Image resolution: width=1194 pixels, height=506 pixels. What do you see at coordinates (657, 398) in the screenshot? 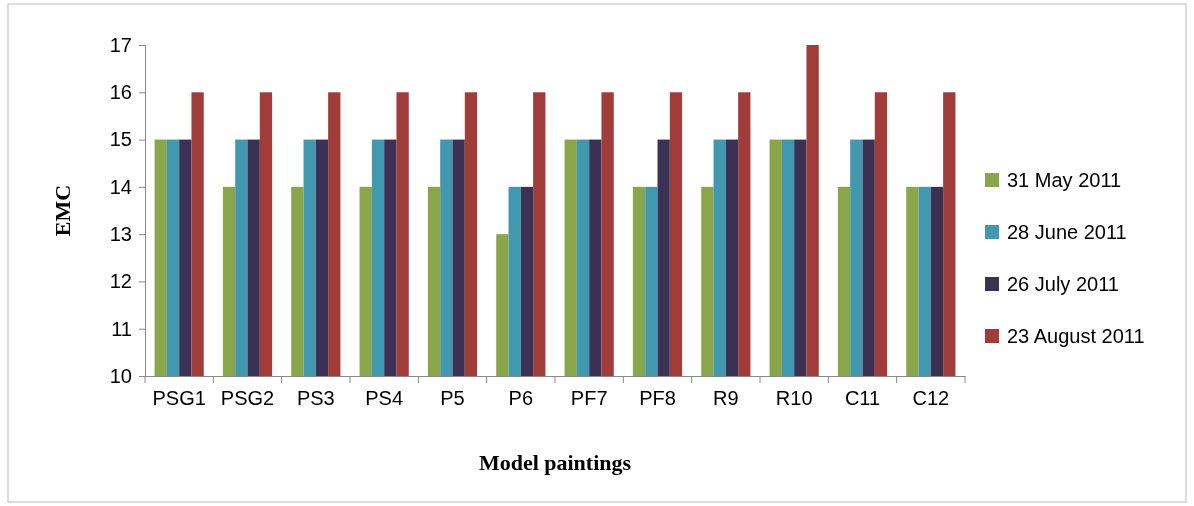
I see `x-tick-label: PF8` at bounding box center [657, 398].